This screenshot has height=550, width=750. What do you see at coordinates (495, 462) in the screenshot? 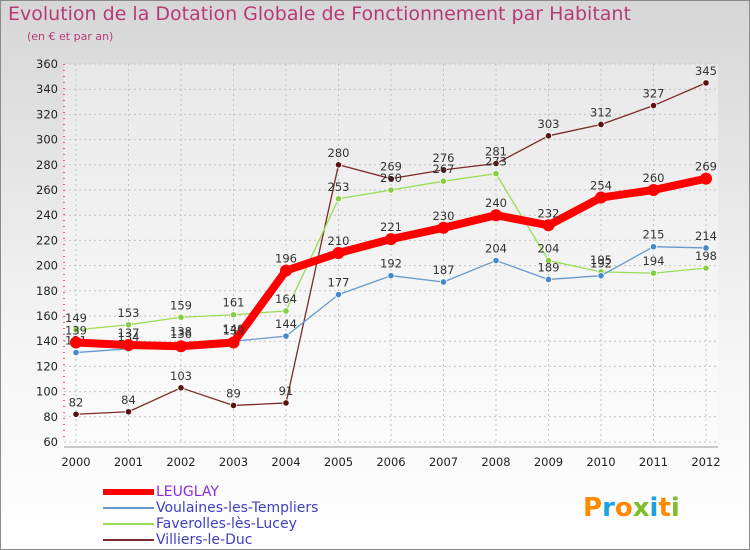
I see `x-tick-label: 2008` at bounding box center [495, 462].